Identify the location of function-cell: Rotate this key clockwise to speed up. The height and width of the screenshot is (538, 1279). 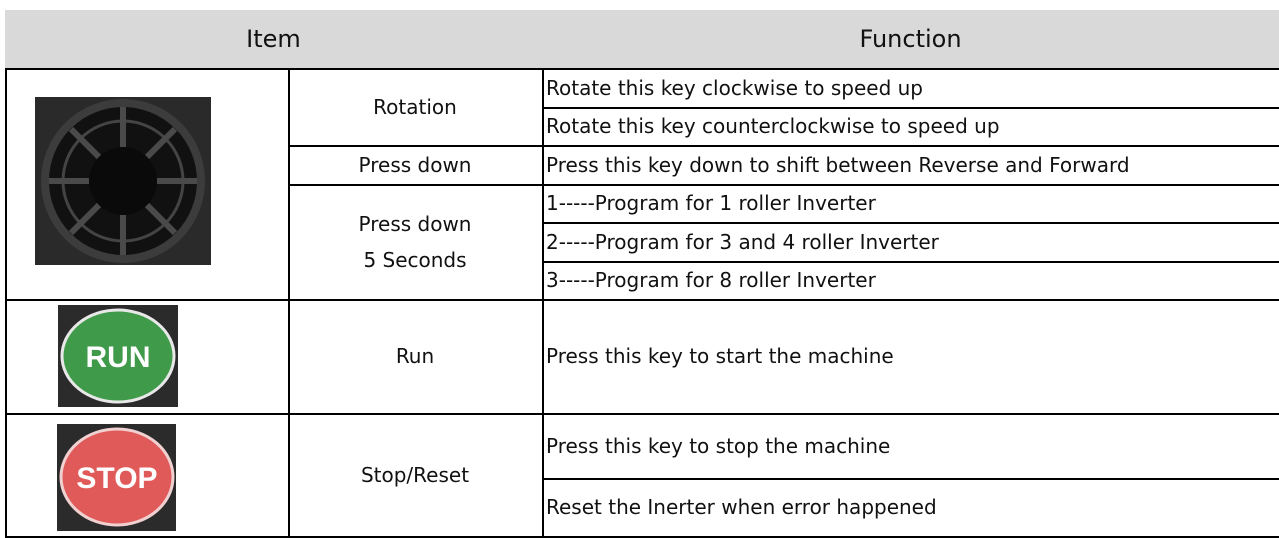
(910, 88).